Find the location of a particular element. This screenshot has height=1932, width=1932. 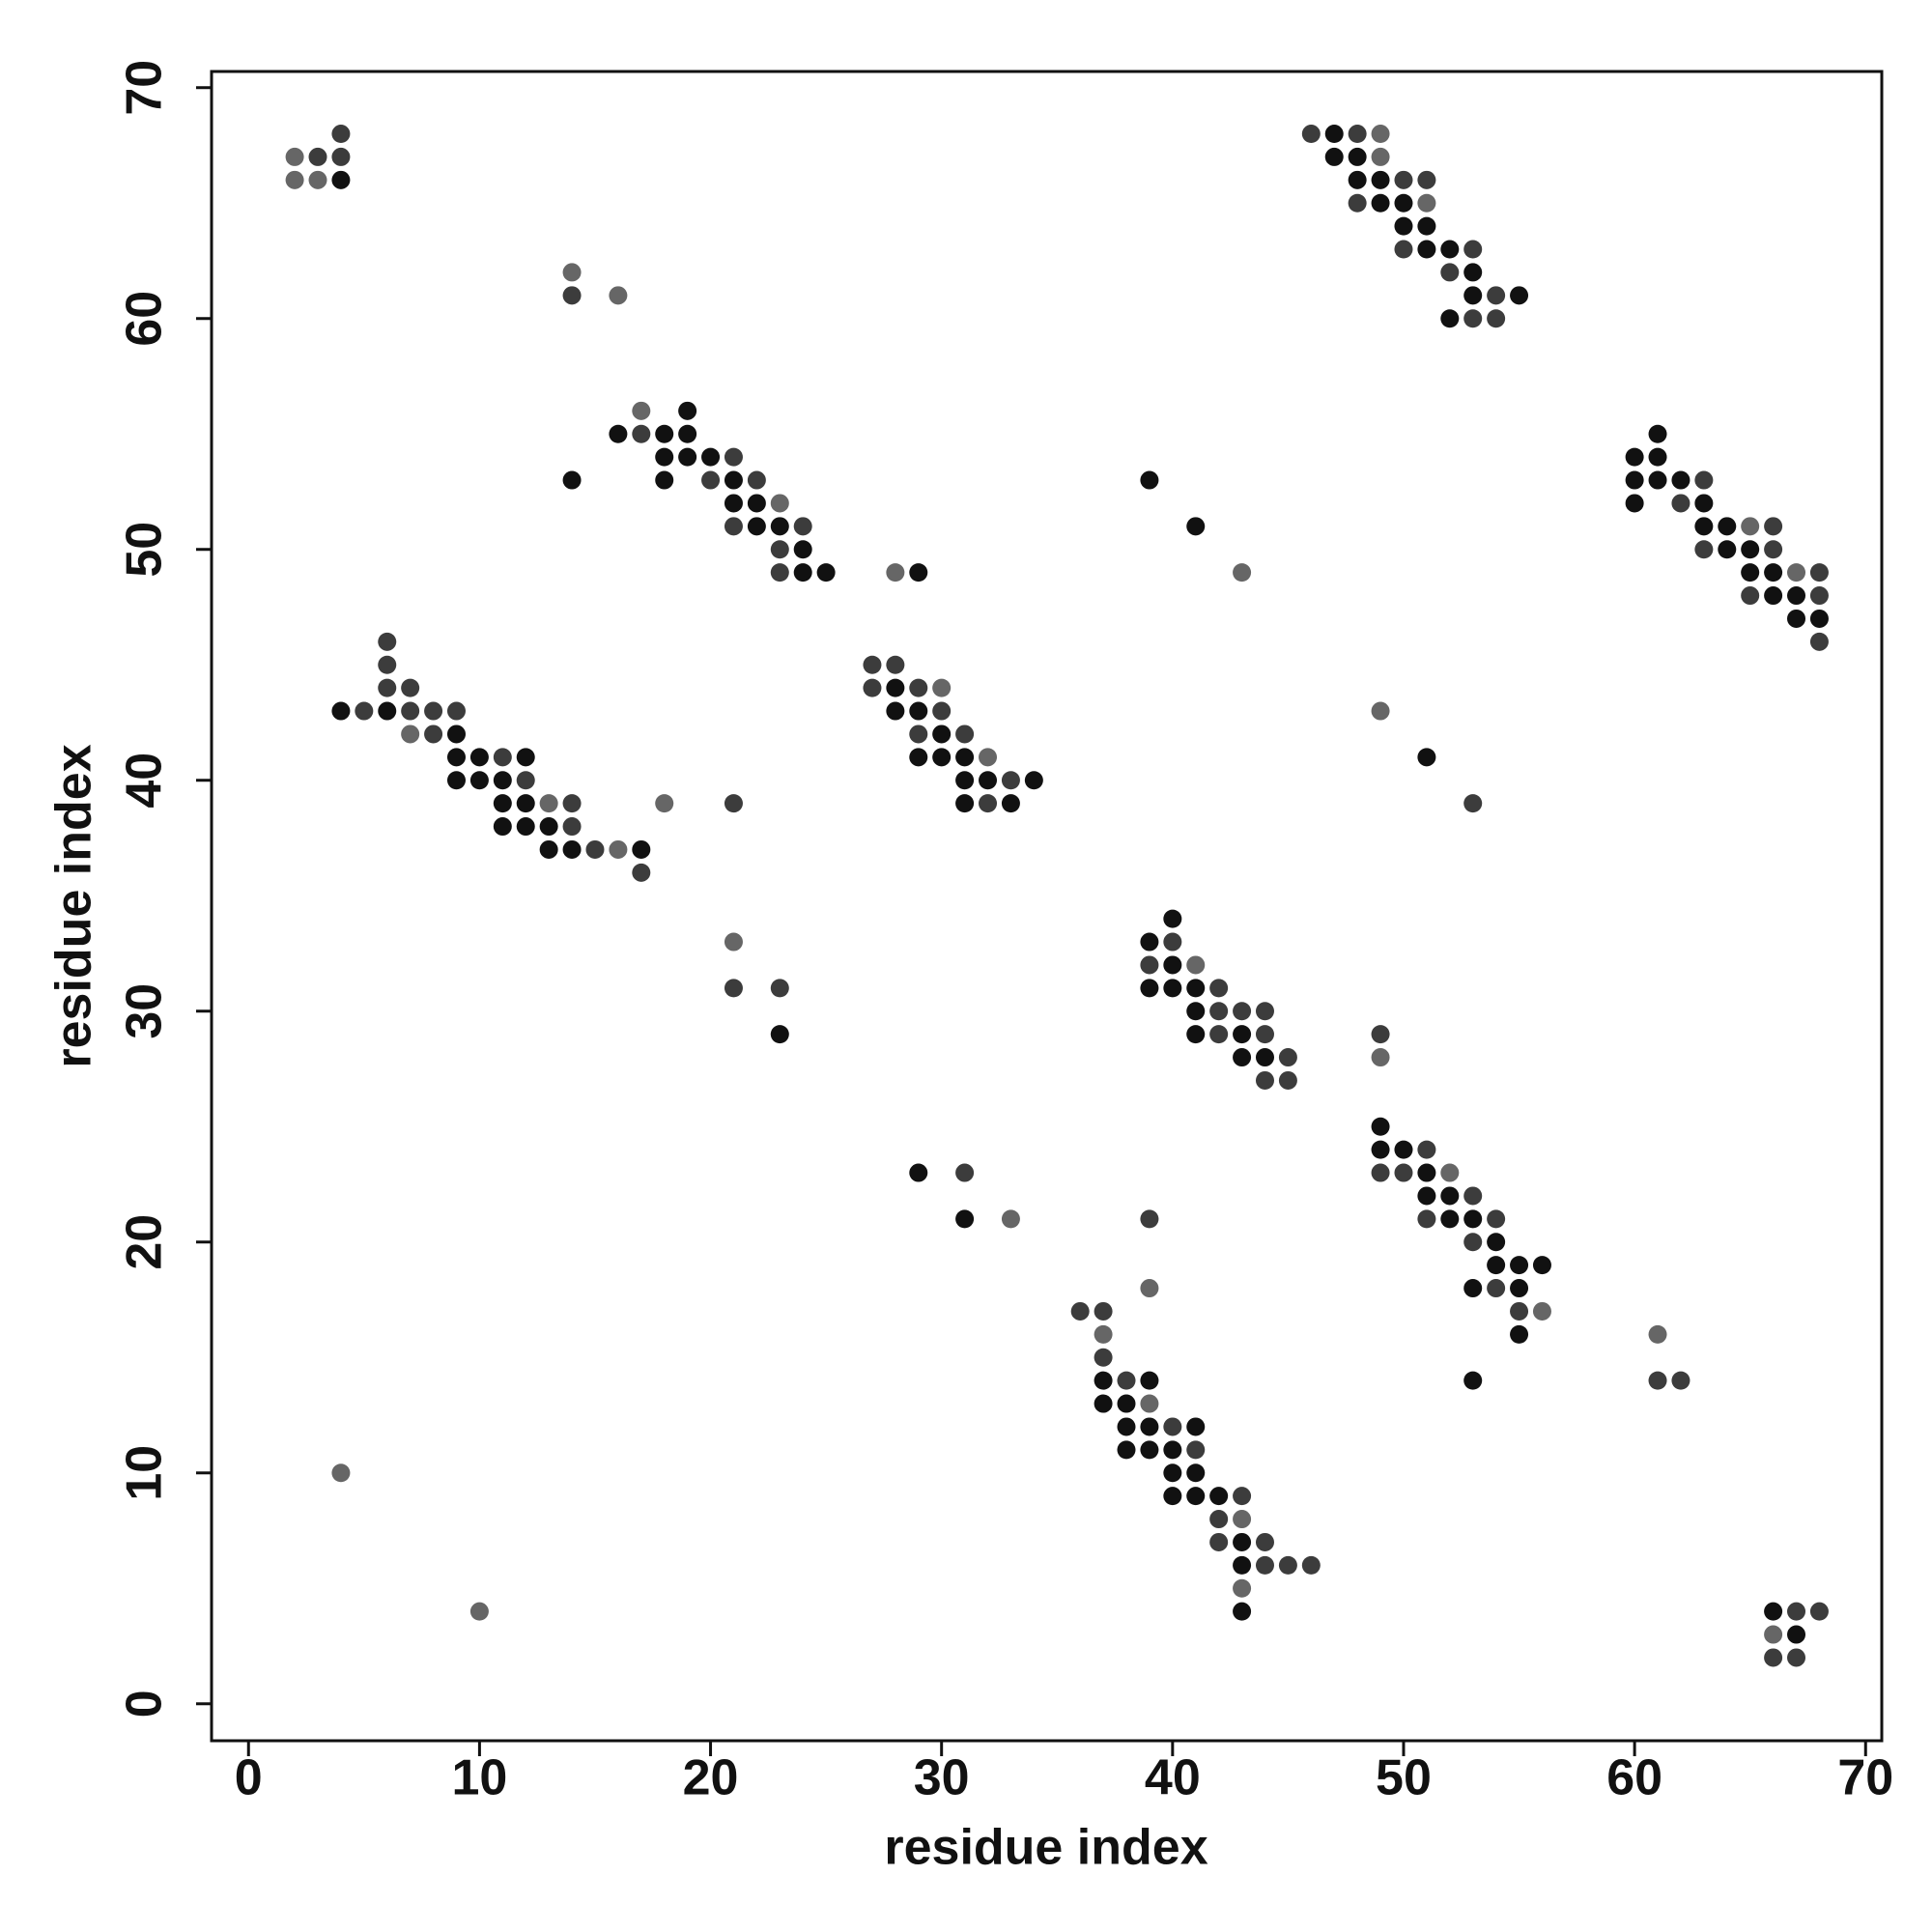

y-tick-label: 40 is located at coordinates (145, 781).